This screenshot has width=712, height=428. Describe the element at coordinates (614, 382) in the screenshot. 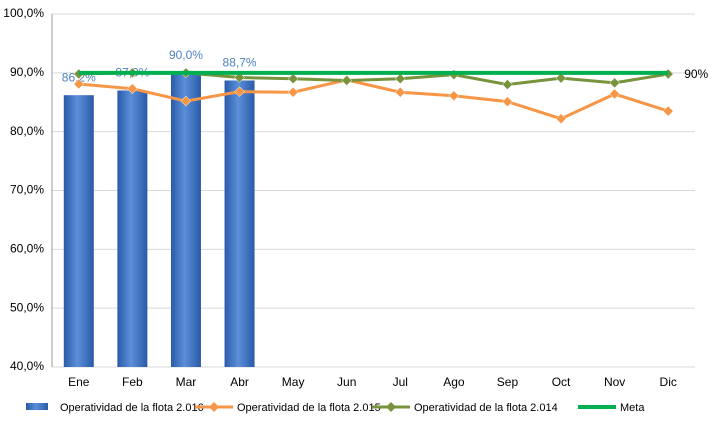

I see `x-tick-label: Nov` at that location.